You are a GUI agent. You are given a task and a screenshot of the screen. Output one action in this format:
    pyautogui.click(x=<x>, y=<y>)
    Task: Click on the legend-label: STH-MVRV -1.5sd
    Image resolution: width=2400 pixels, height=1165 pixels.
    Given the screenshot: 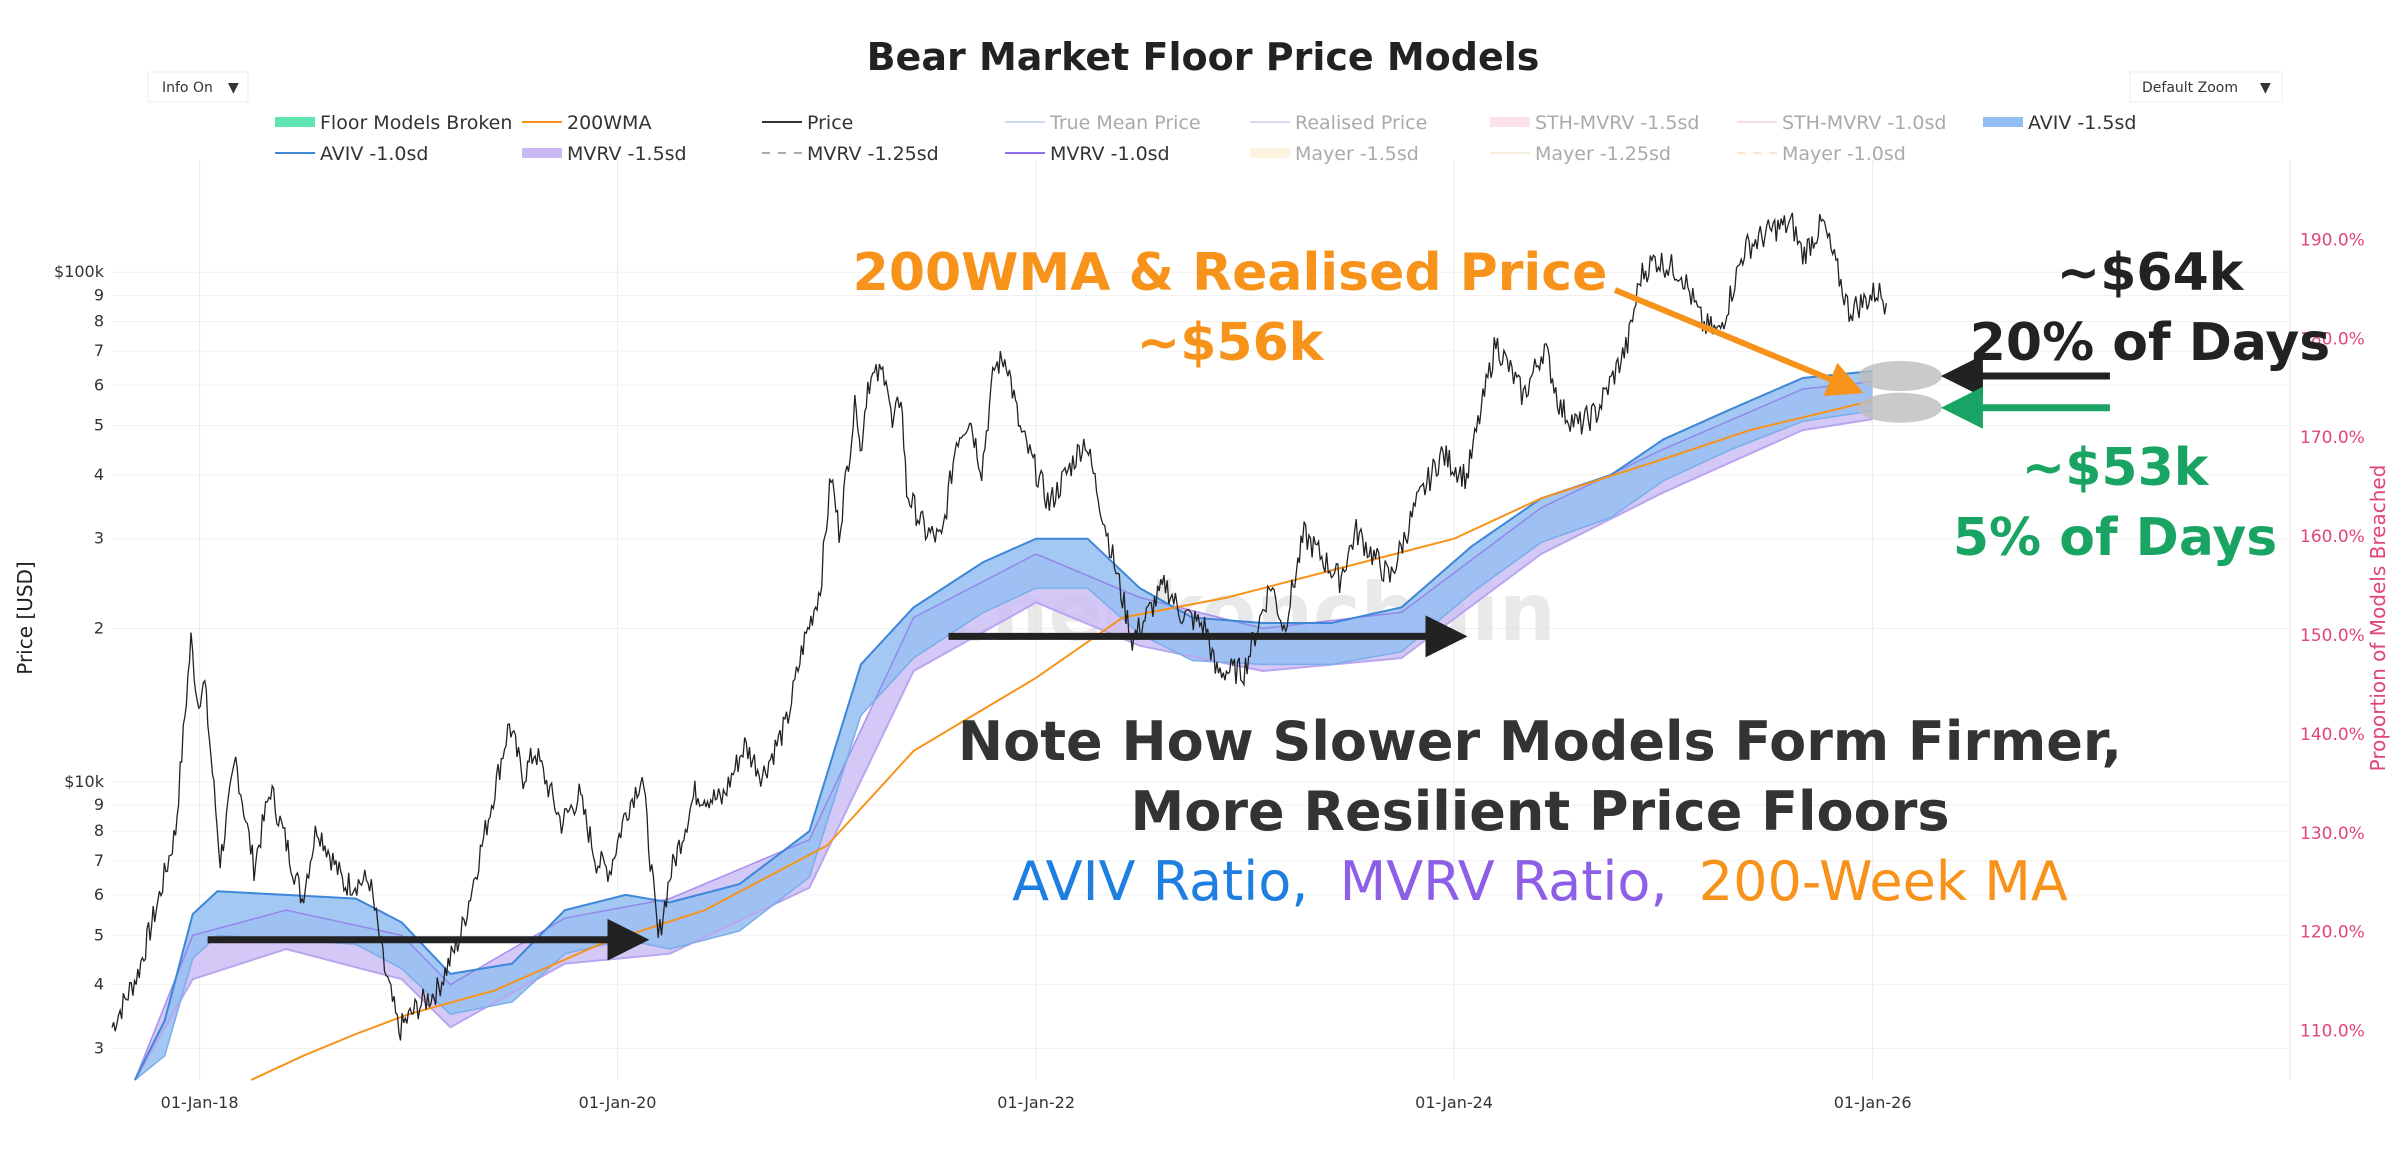 What is the action you would take?
    pyautogui.click(x=1617, y=123)
    